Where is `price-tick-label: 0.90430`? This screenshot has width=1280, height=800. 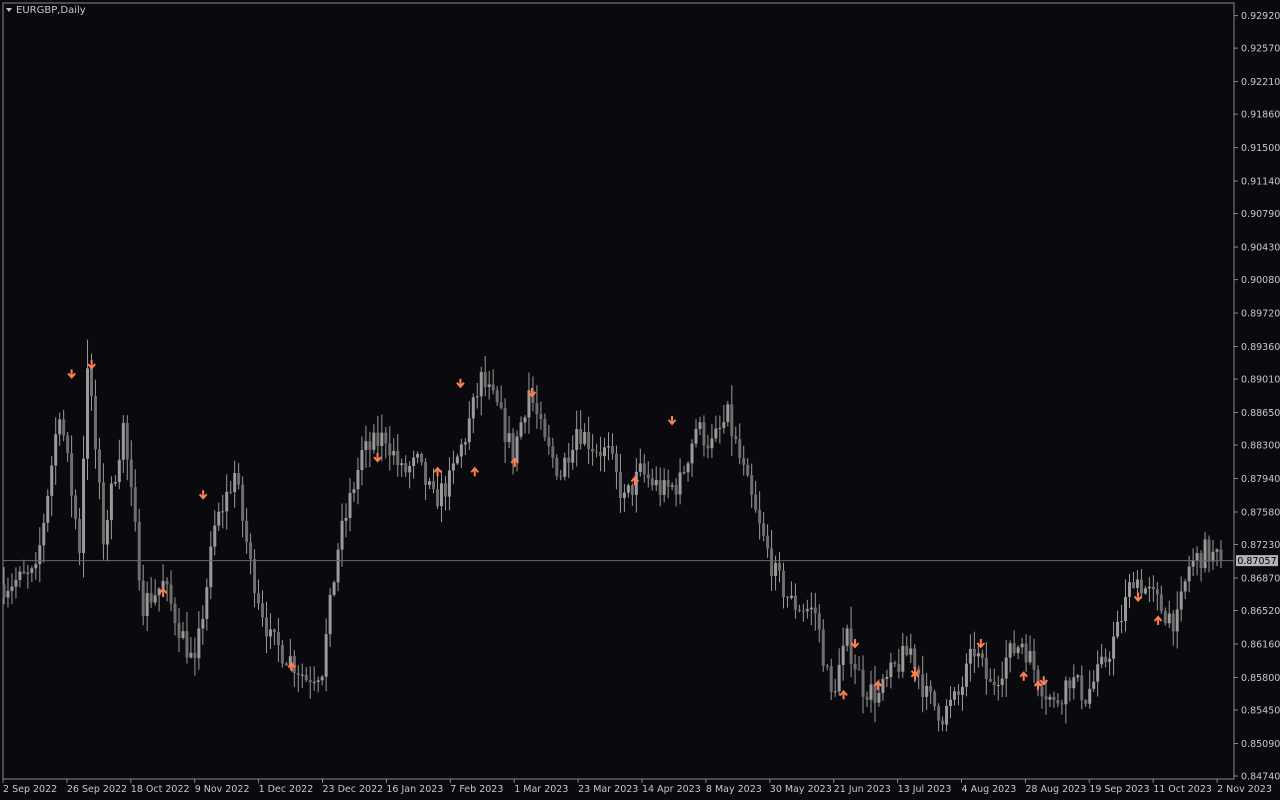 price-tick-label: 0.90430 is located at coordinates (1260, 248).